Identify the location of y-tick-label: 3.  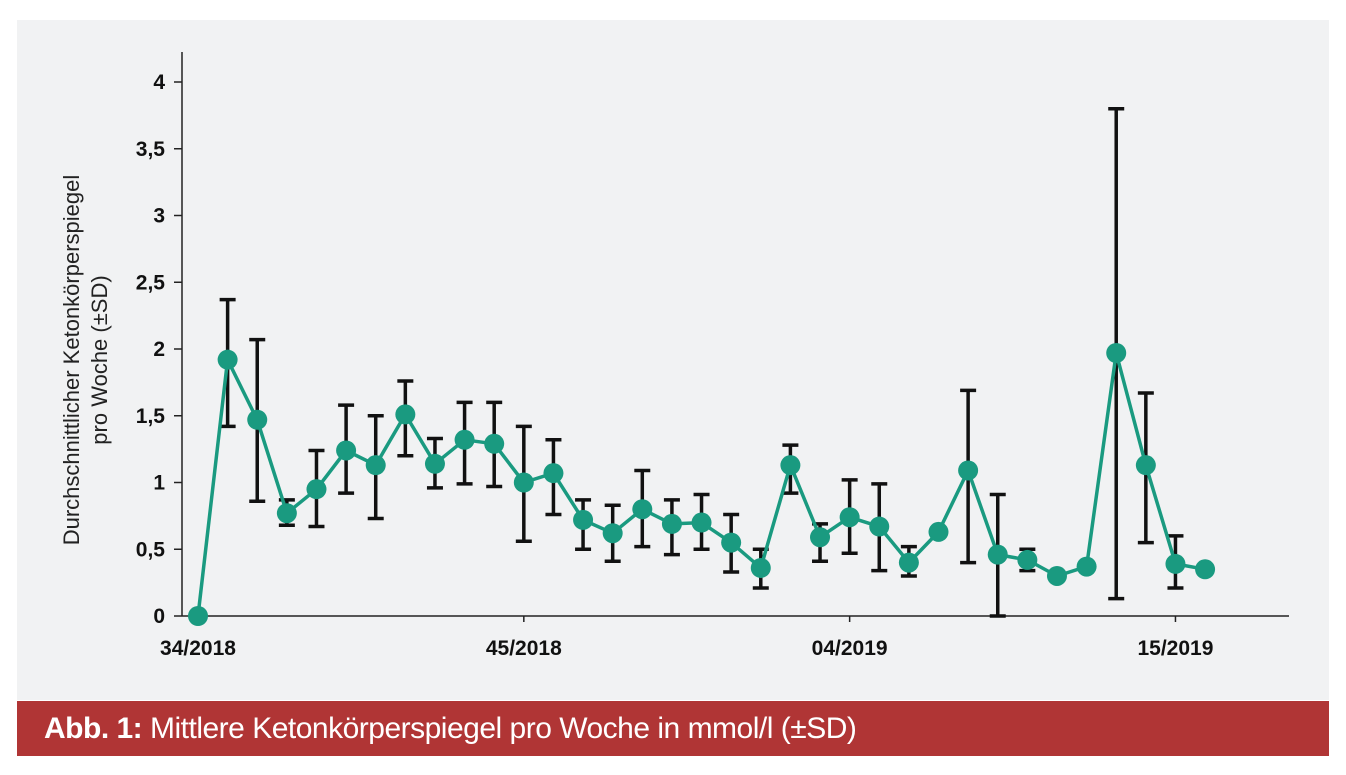
(159, 216).